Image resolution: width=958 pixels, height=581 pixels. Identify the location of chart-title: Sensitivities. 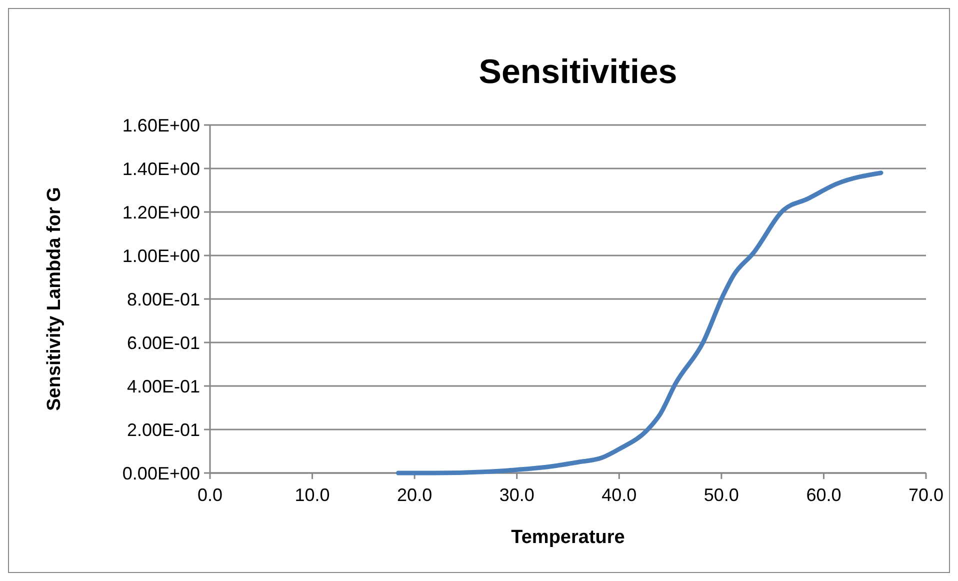
(578, 72).